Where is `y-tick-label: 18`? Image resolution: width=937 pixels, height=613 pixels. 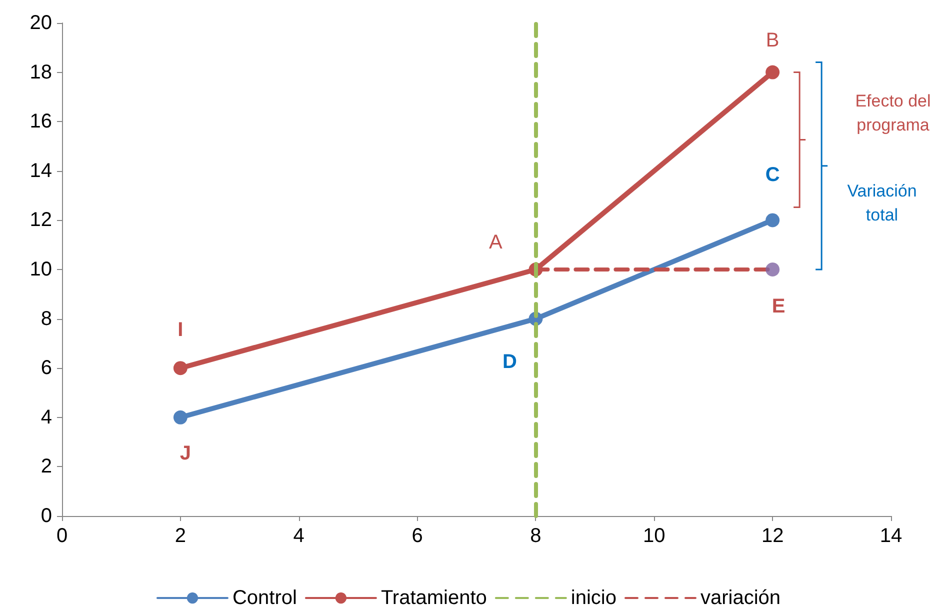 y-tick-label: 18 is located at coordinates (41, 72).